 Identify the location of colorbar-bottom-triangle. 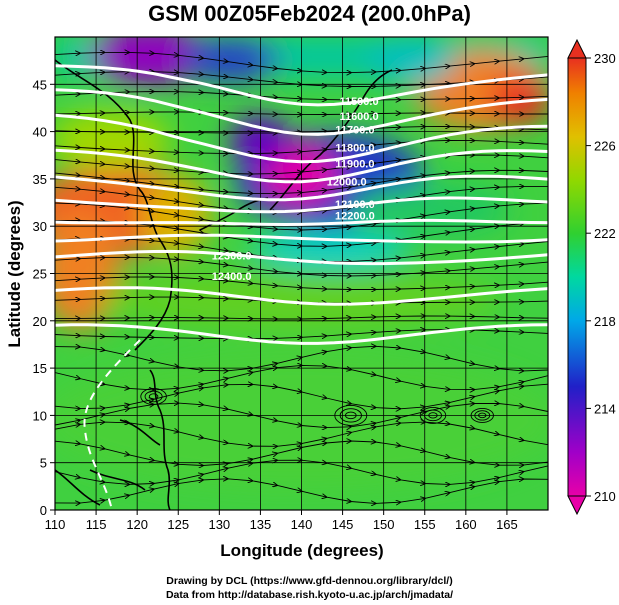
(577, 505).